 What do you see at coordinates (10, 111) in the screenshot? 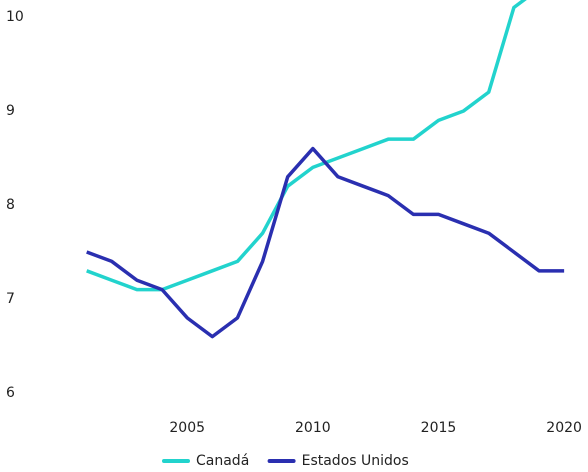
I see `y-tick-label: 9` at bounding box center [10, 111].